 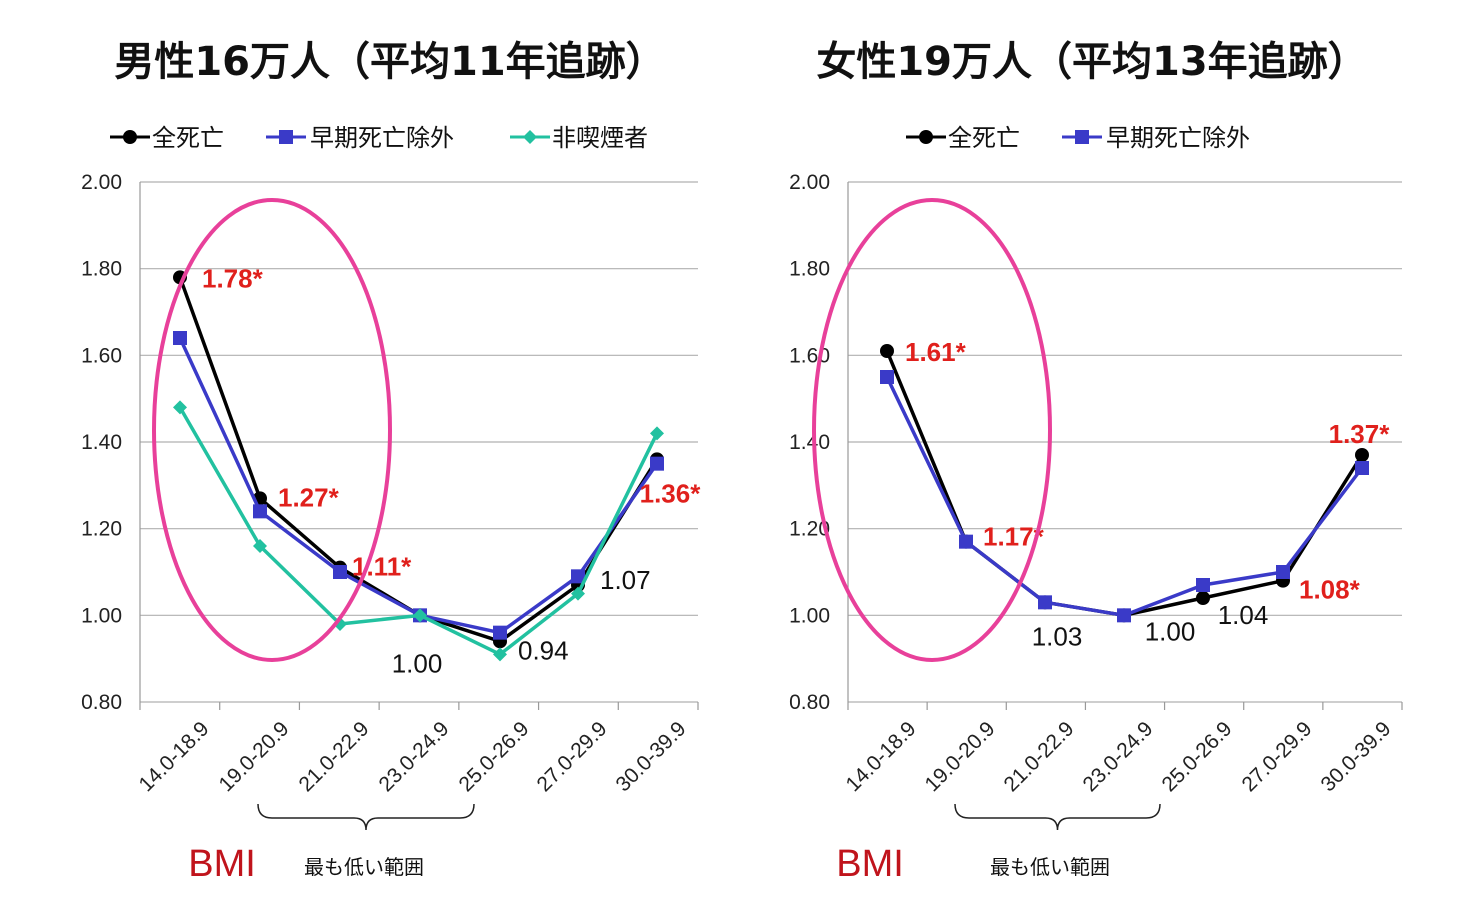 I want to click on data-label: 1.04, so click(x=1243, y=615).